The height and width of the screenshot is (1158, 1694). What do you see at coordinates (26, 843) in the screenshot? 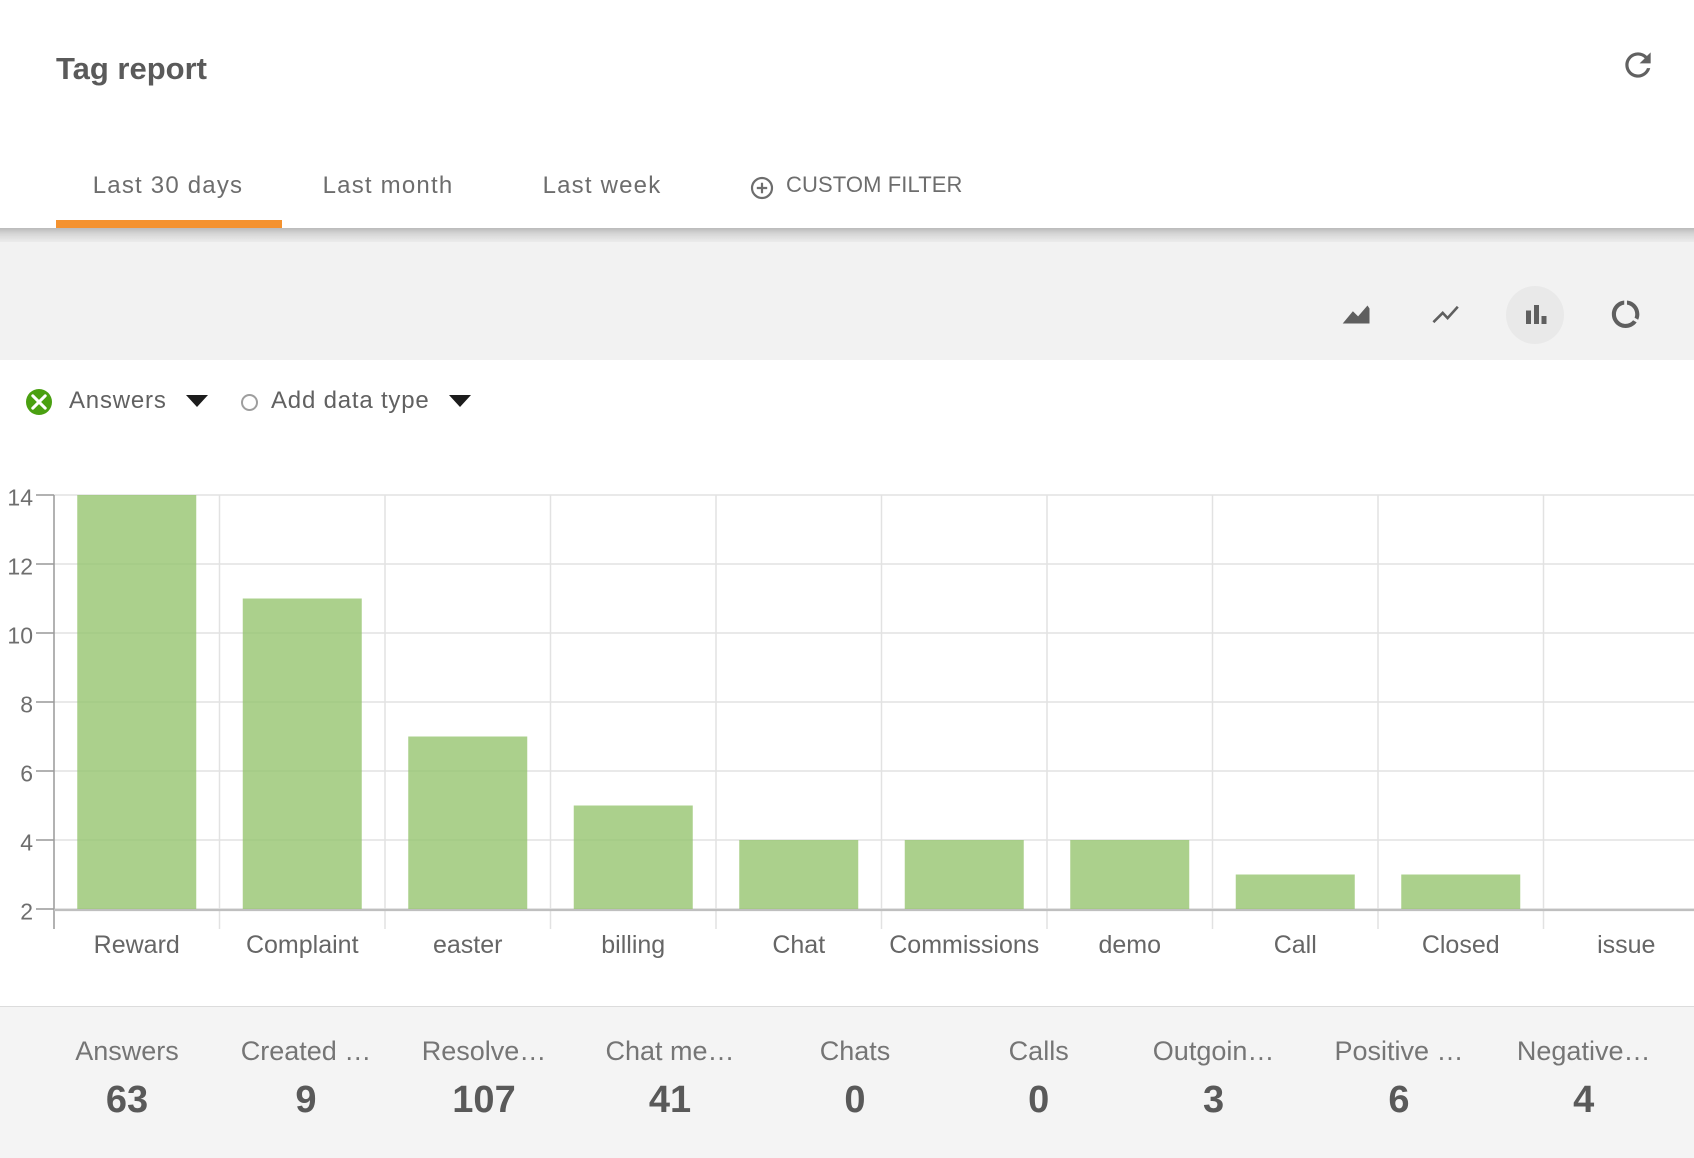
I see `svg-text: 4` at bounding box center [26, 843].